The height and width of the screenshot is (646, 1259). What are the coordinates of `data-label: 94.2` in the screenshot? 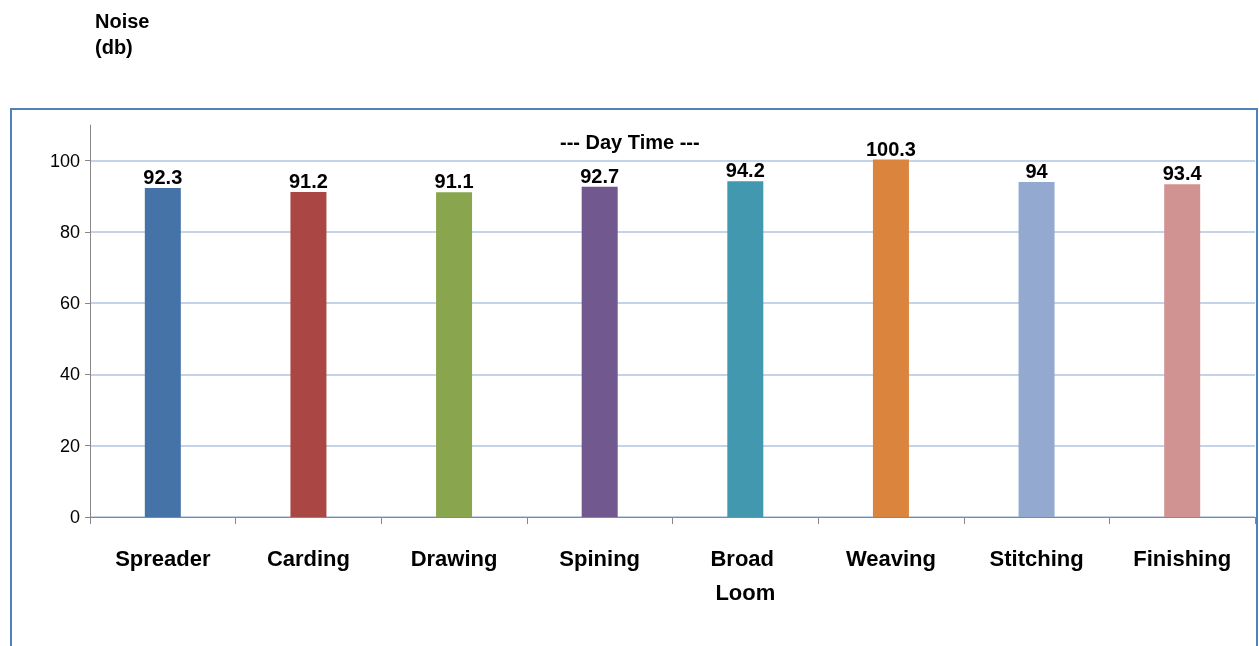 It's located at (745, 170).